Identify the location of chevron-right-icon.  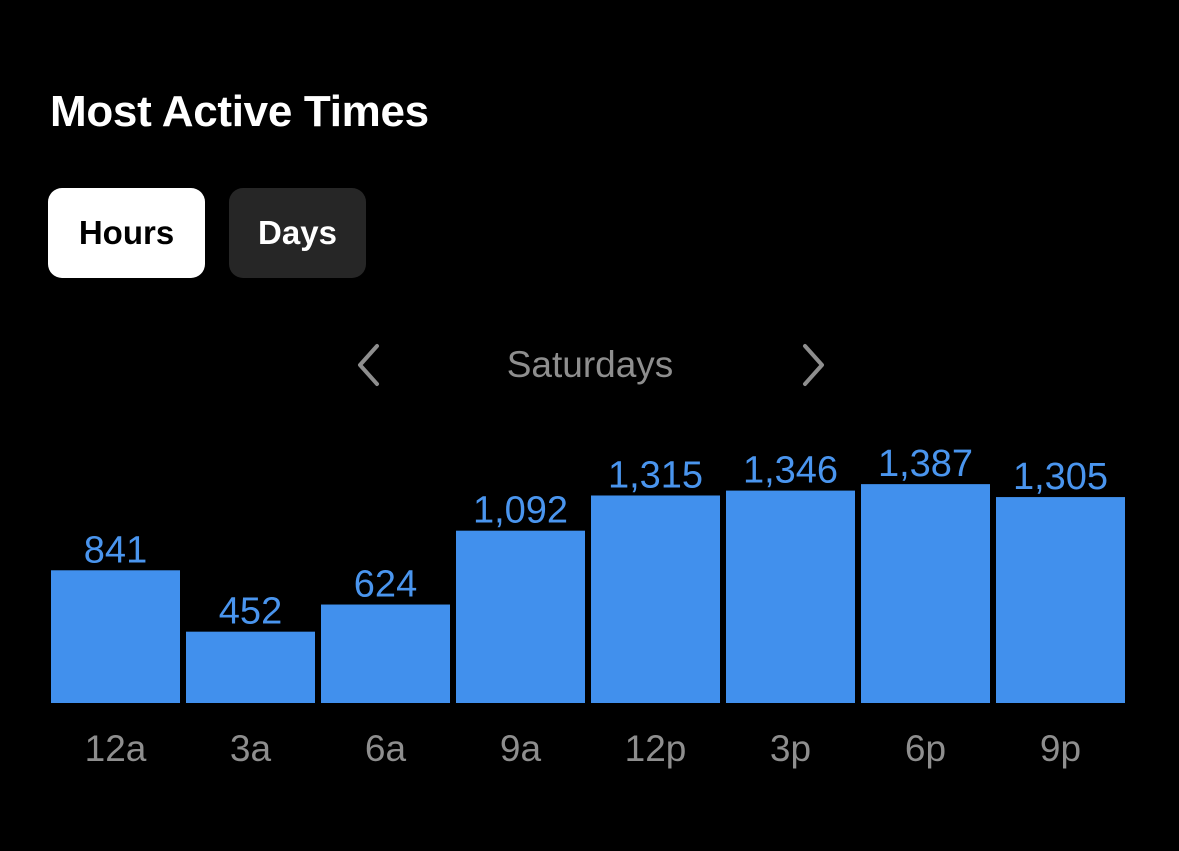
(813, 365).